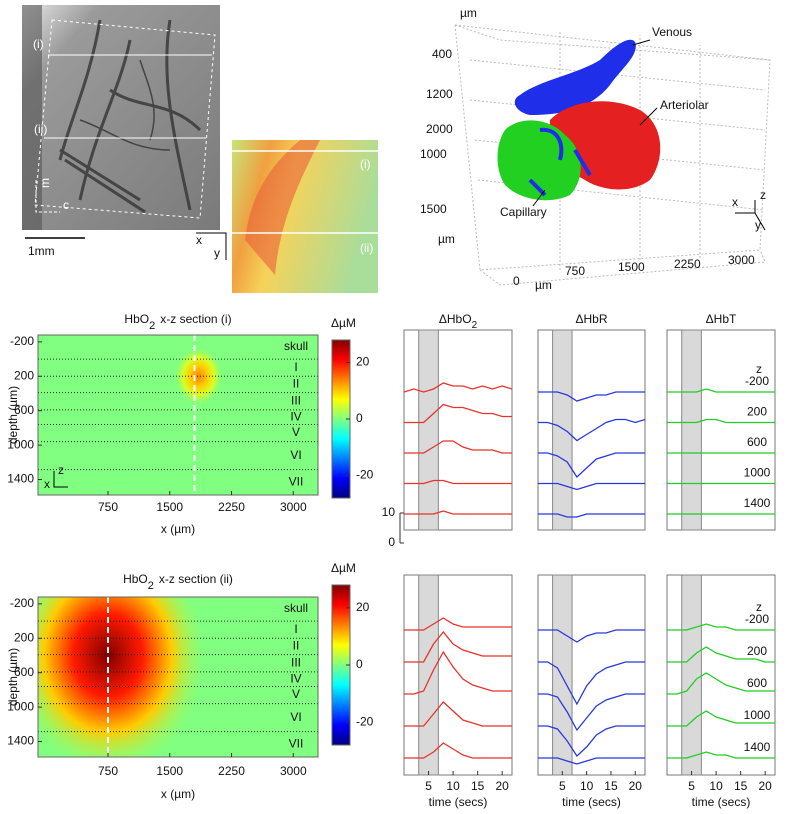 This screenshot has height=814, width=800. Describe the element at coordinates (757, 619) in the screenshot. I see `depth-value: -200` at that location.